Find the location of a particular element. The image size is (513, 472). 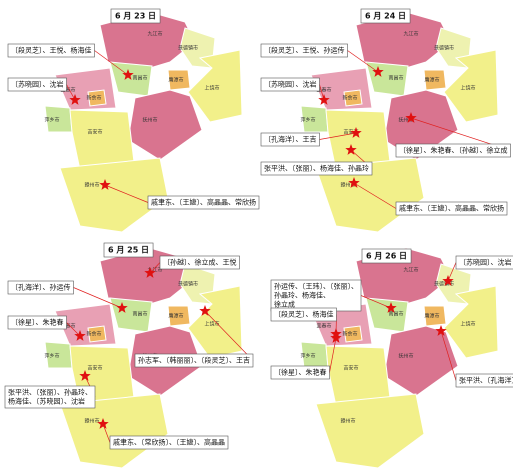

annotation: 孙志军、〔韩丽丽〕、〔段灵芝〕、王吉 is located at coordinates (194, 336).